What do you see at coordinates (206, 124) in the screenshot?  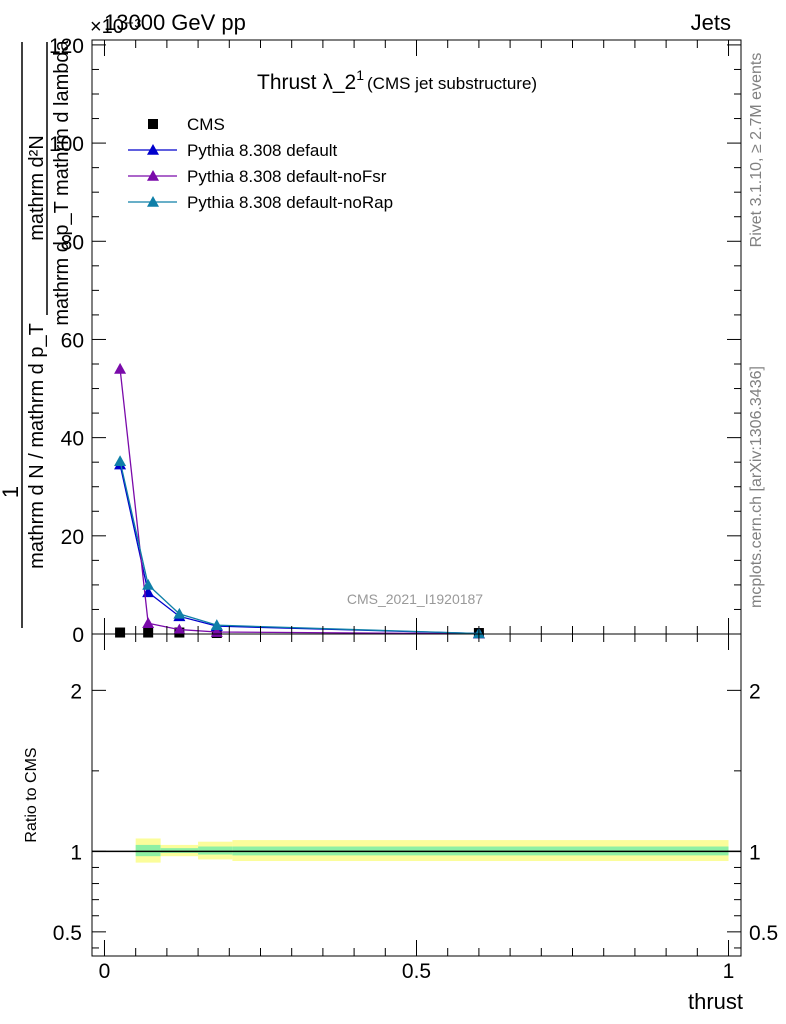 I see `legend-label-0: CMS` at bounding box center [206, 124].